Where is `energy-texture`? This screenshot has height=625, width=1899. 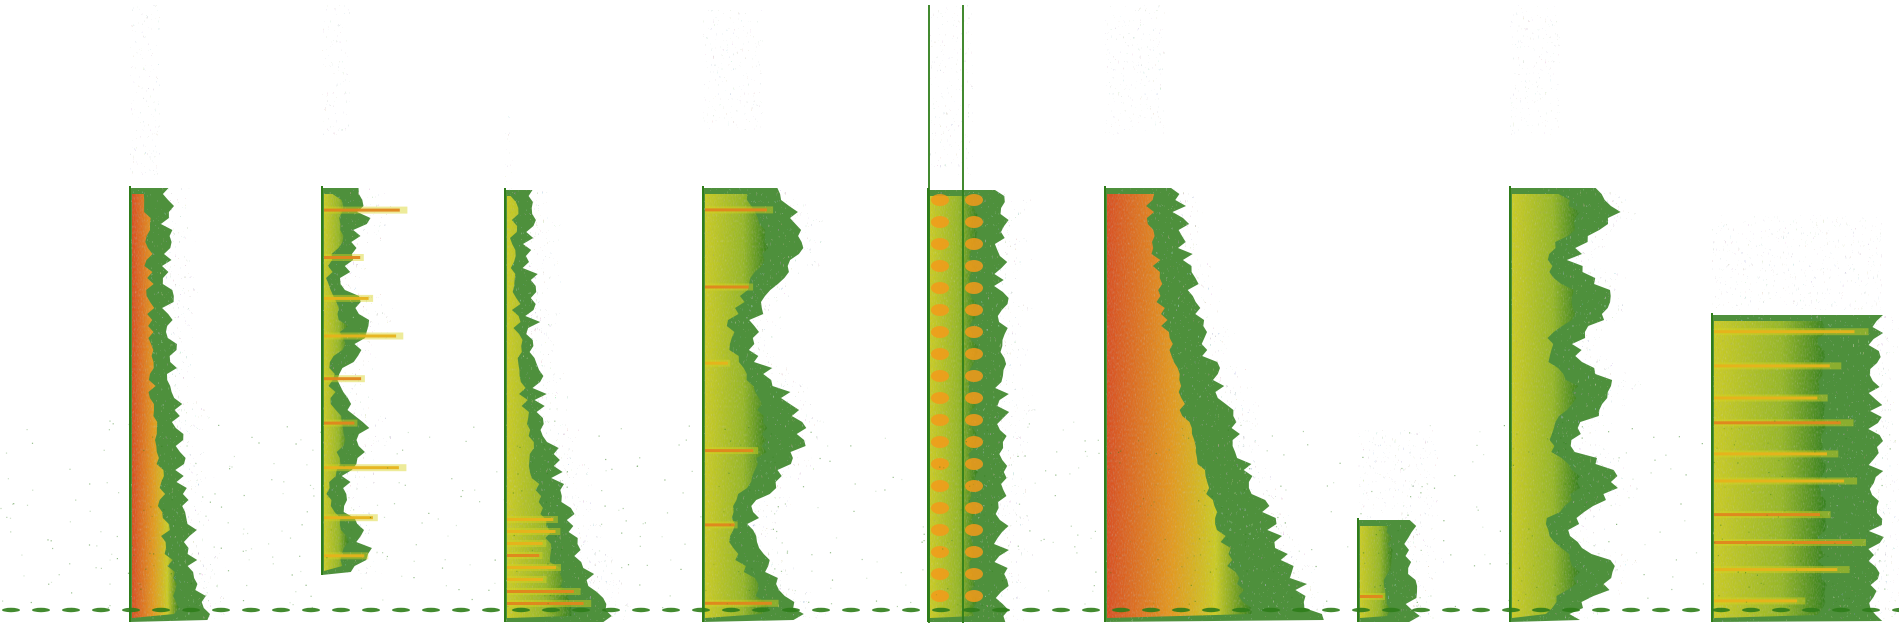 energy-texture is located at coordinates (737, 406).